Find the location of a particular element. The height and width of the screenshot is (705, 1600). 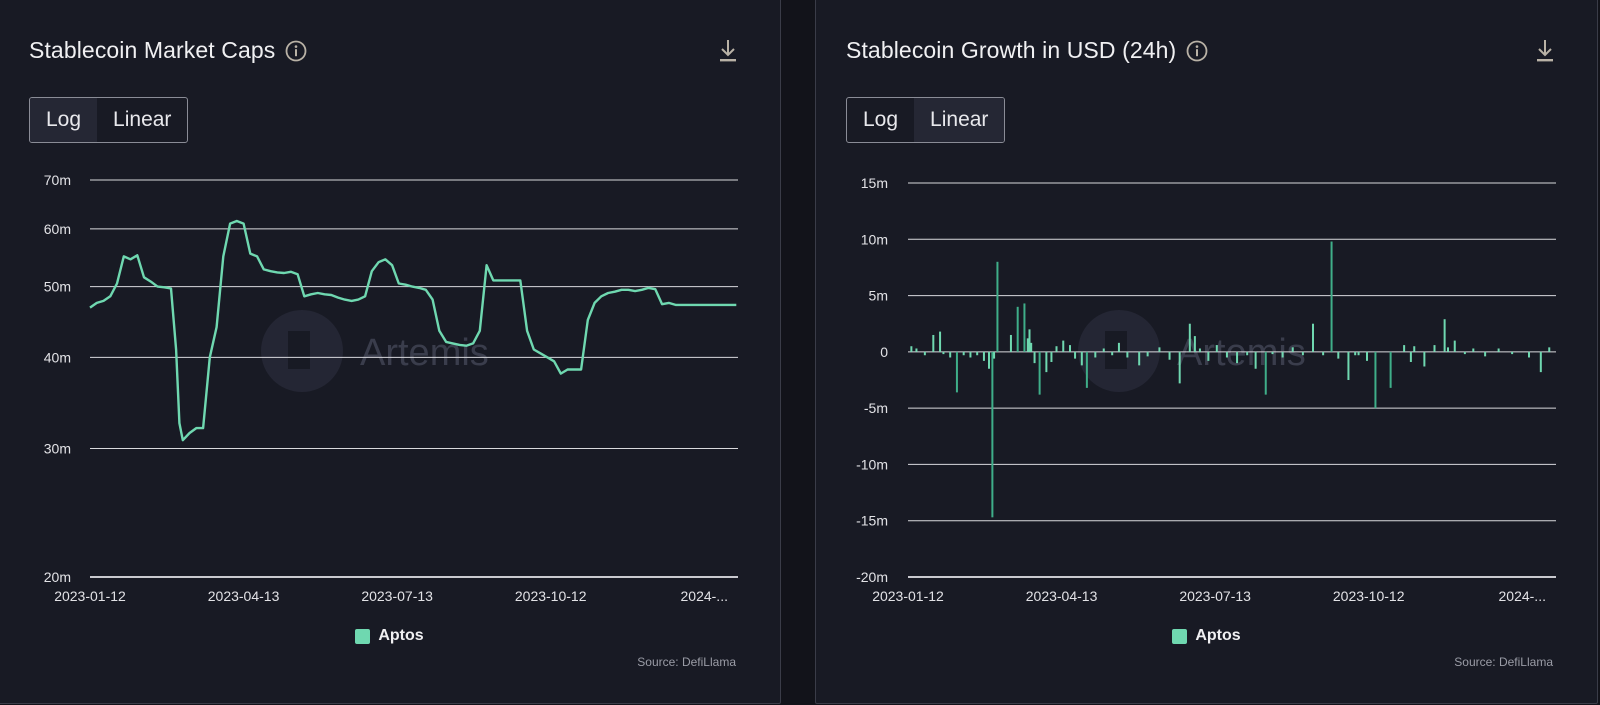

y-tick-label: 60m is located at coordinates (57, 229).